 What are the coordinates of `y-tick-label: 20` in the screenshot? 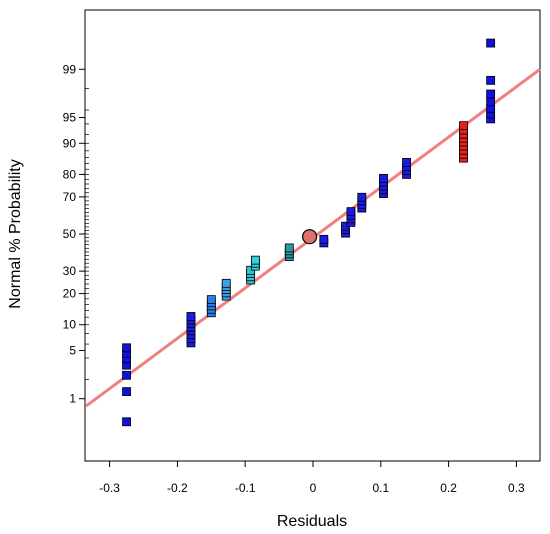 It's located at (70, 294).